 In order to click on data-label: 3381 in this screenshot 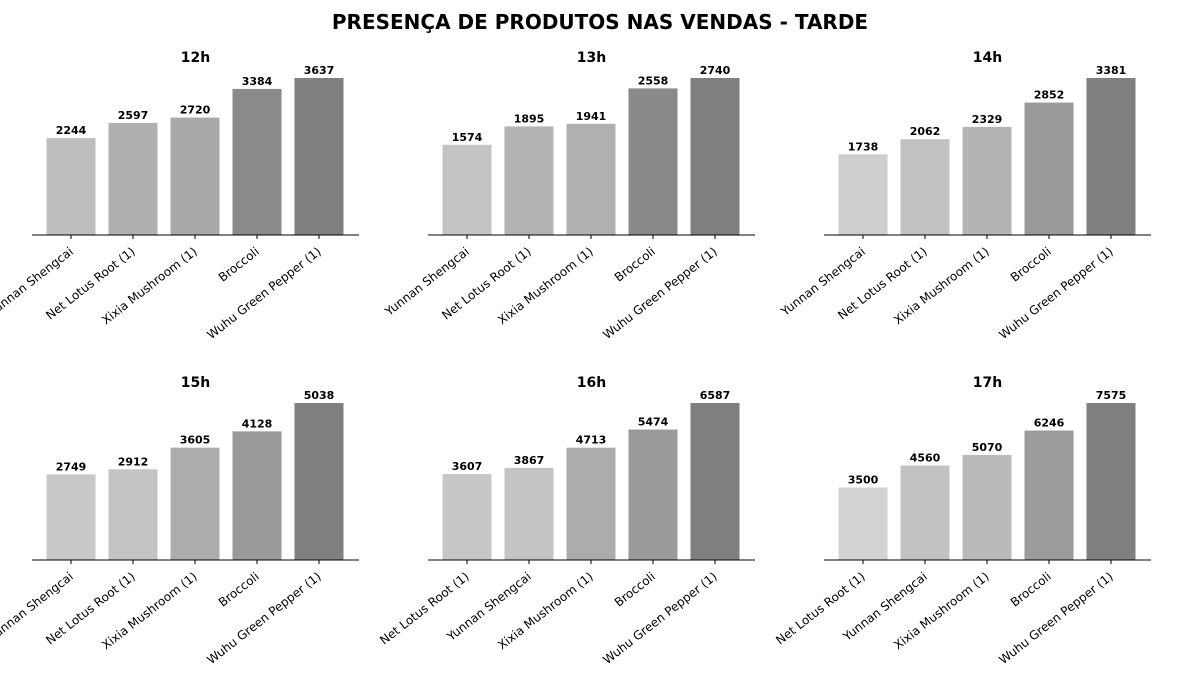, I will do `click(1111, 70)`.